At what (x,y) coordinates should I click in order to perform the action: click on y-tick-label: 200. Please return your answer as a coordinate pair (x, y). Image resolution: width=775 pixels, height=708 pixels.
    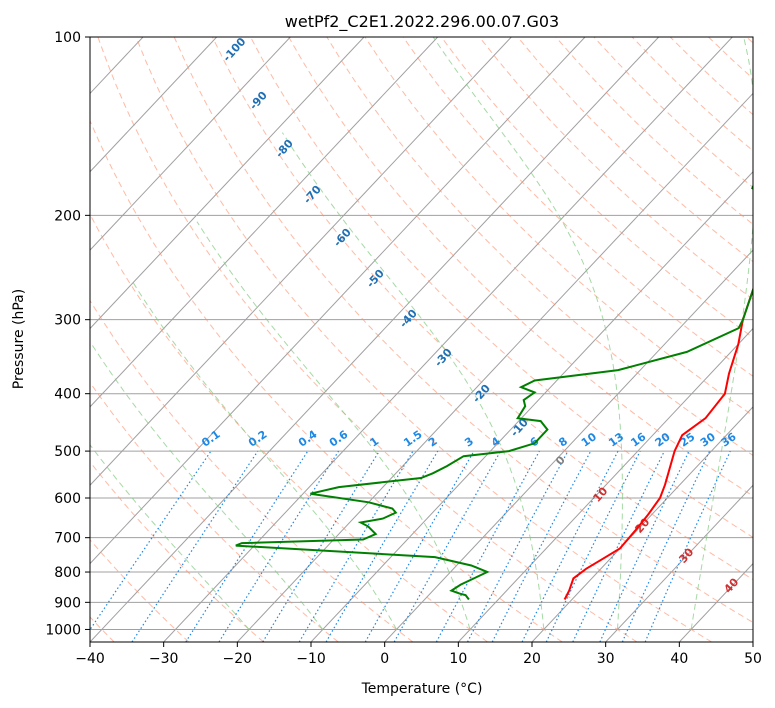
    Looking at the image, I should click on (67, 216).